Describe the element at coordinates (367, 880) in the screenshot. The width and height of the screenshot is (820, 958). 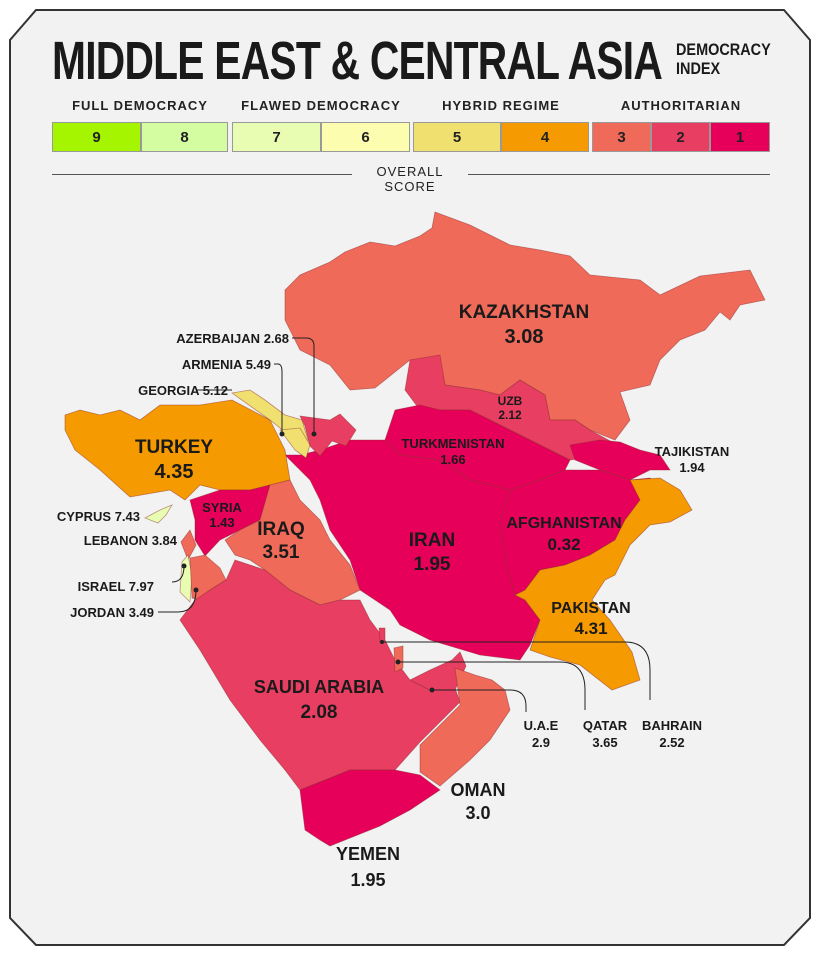
I see `label-yemen-score: 1.95` at that location.